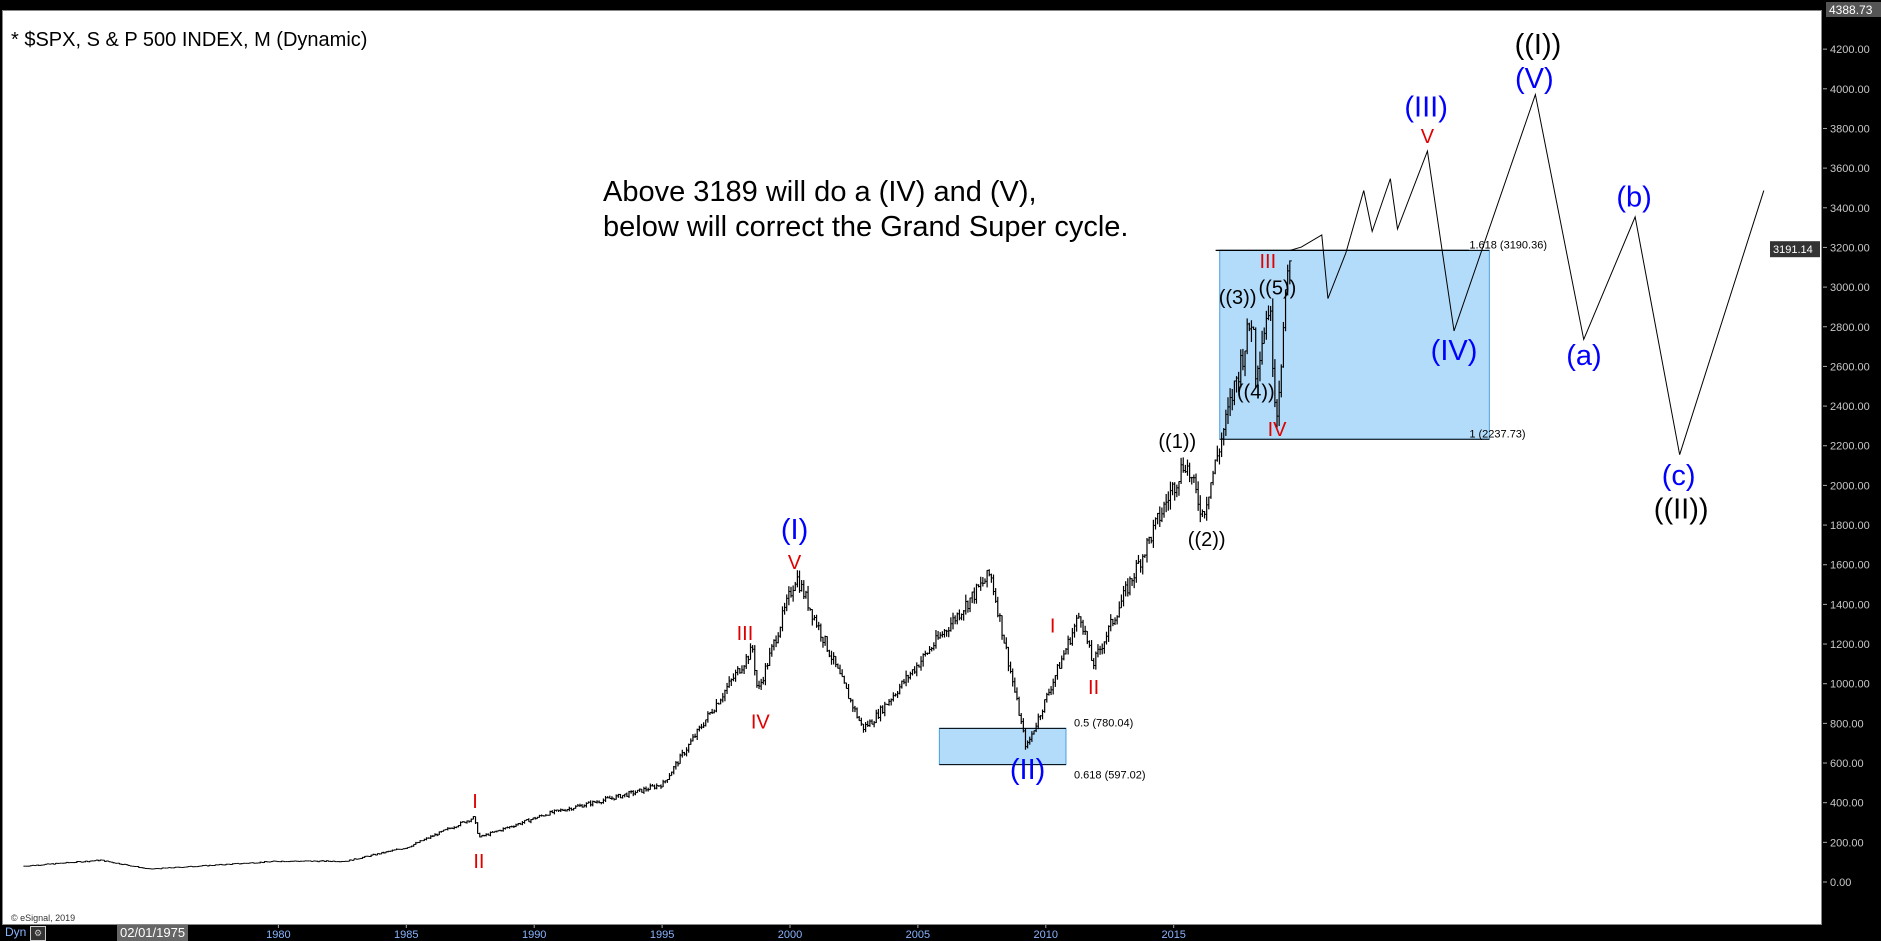  What do you see at coordinates (1256, 393) in the screenshot?
I see `wave-label: ((4))` at bounding box center [1256, 393].